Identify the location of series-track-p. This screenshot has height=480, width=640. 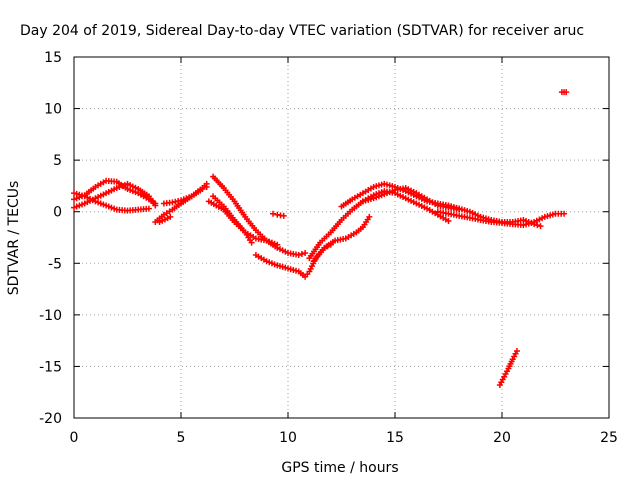
(494, 216).